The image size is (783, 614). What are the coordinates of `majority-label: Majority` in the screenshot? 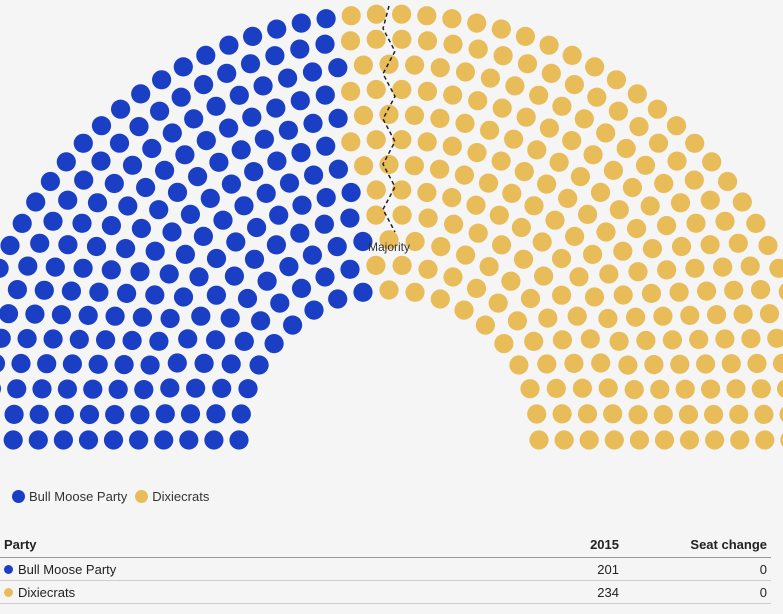 It's located at (389, 247).